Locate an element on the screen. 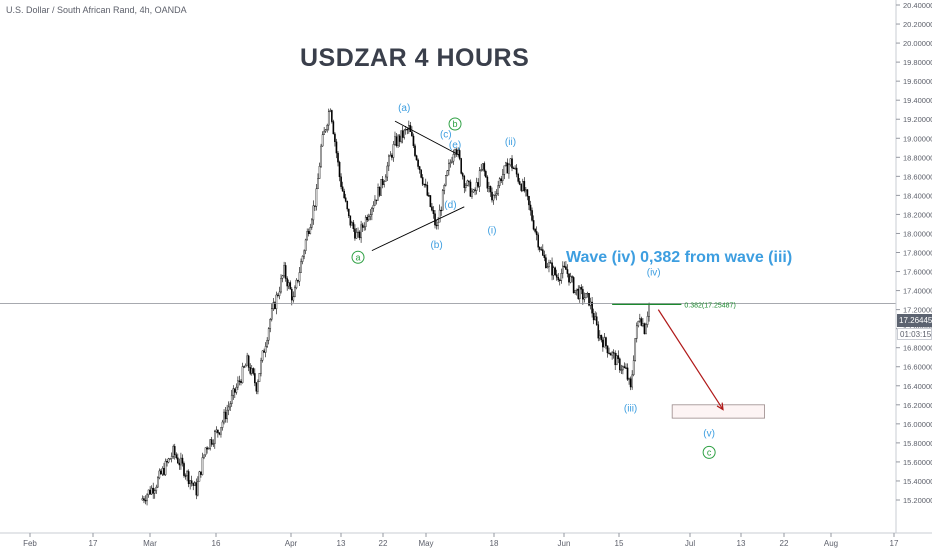  fib-level-label: 0.382(17.25487) is located at coordinates (709, 305).